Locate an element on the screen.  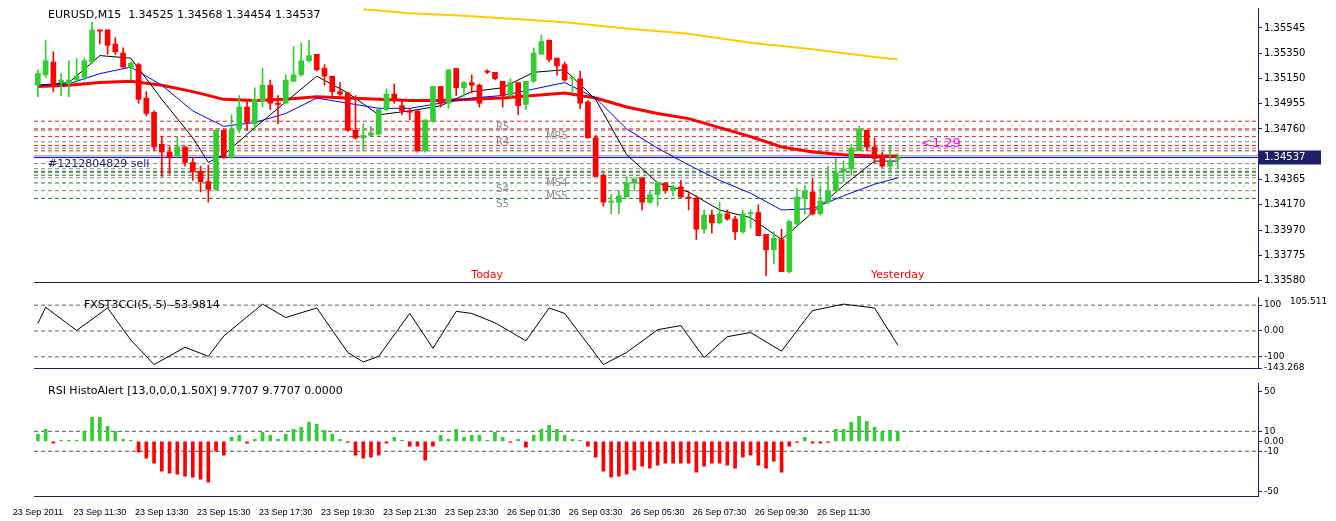
y-tick-label: -10 is located at coordinates (1271, 450).